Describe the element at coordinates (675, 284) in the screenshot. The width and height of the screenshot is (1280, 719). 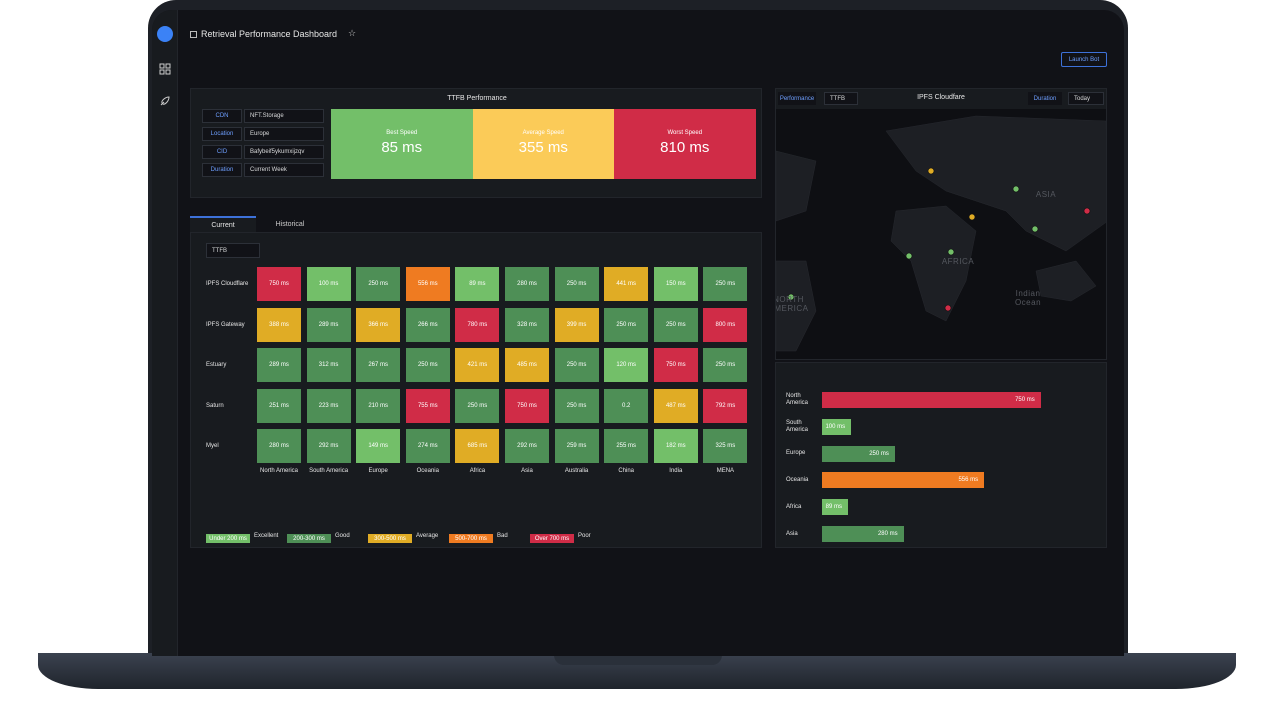
I see `heatmap-cell: 150 ms` at that location.